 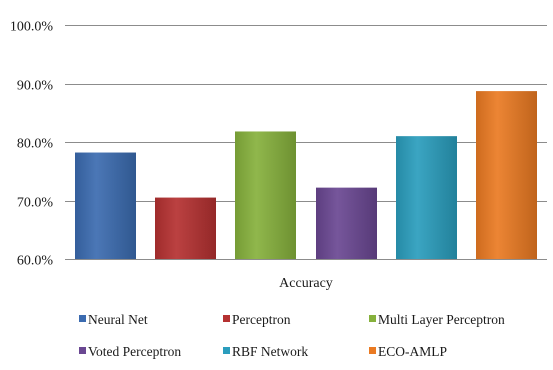 I want to click on legend-item: Voted Perceptron, so click(x=130, y=351).